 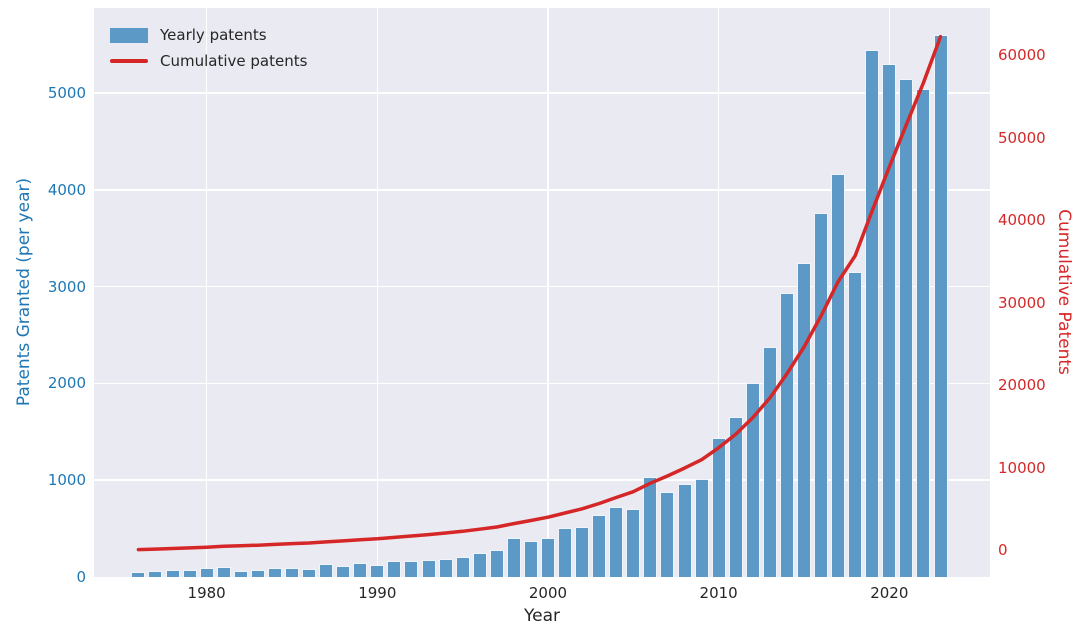 I want to click on bar-2008, so click(x=684, y=530).